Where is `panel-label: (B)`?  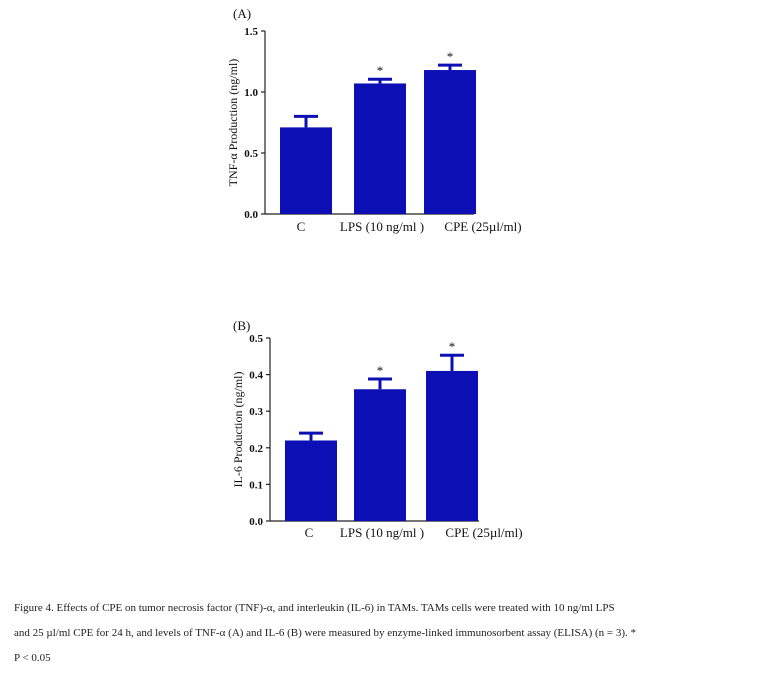 panel-label: (B) is located at coordinates (241, 325).